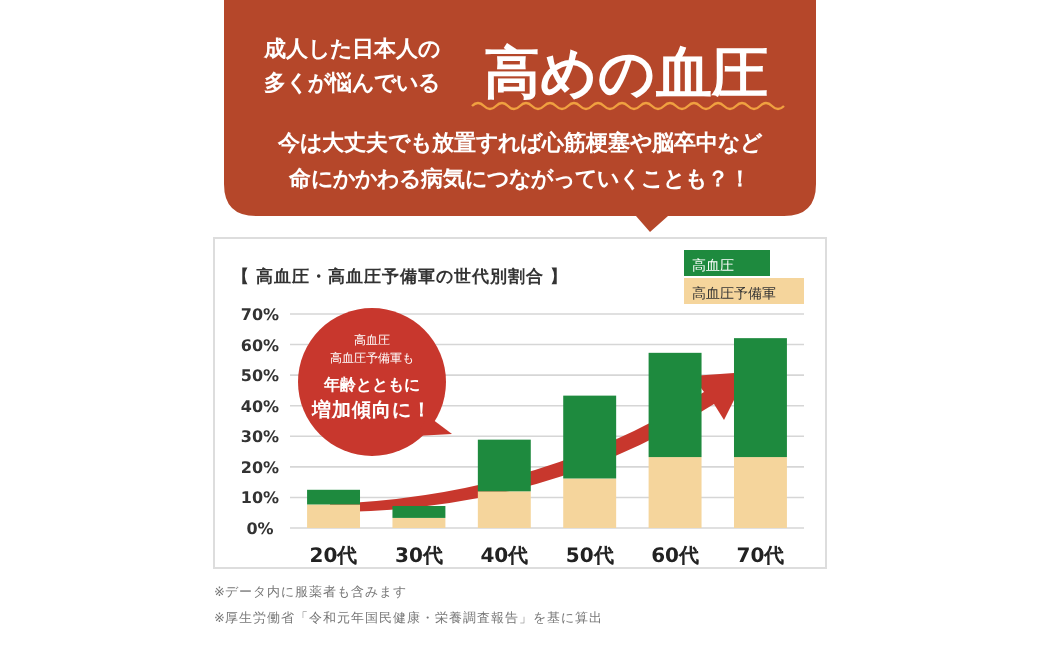 Image resolution: width=1040 pixels, height=646 pixels. Describe the element at coordinates (352, 83) in the screenshot. I see `text: 多くが悩んでいる` at that location.